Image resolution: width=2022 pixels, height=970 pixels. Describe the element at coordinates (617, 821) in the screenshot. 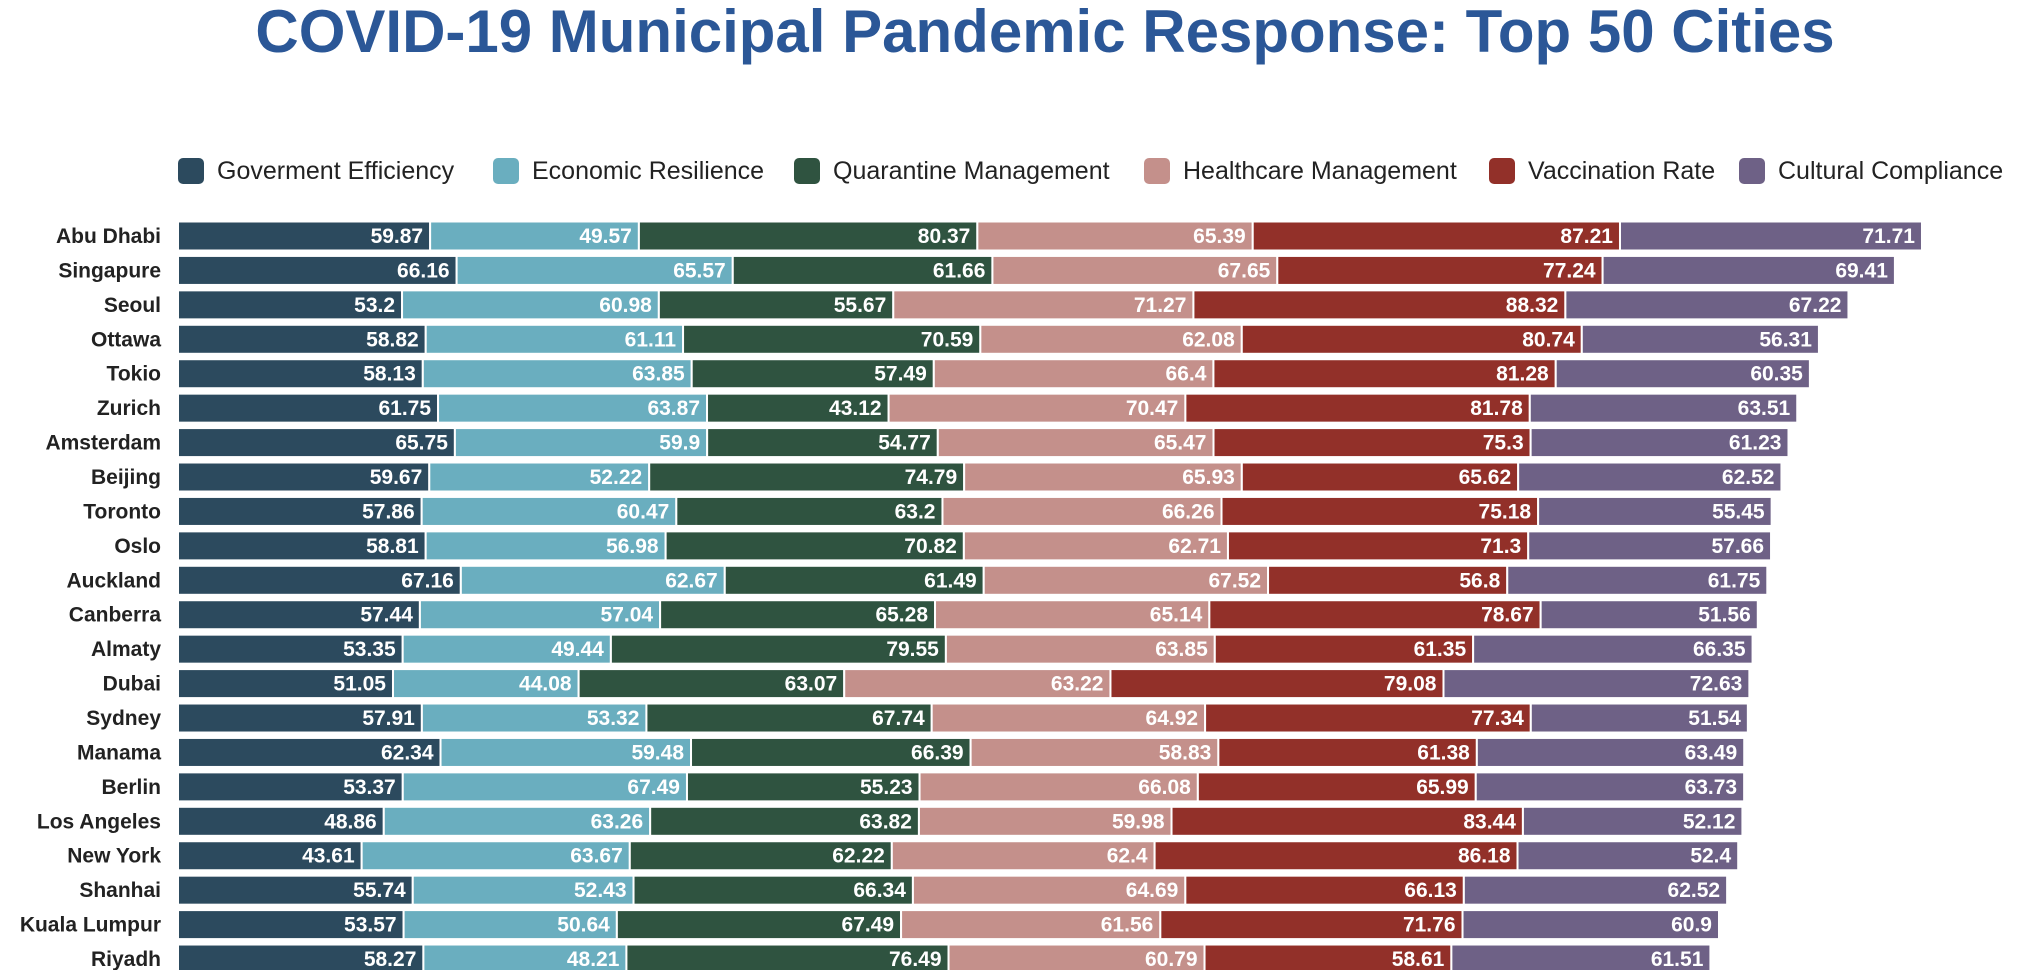

I see `data-label: 63.26` at that location.